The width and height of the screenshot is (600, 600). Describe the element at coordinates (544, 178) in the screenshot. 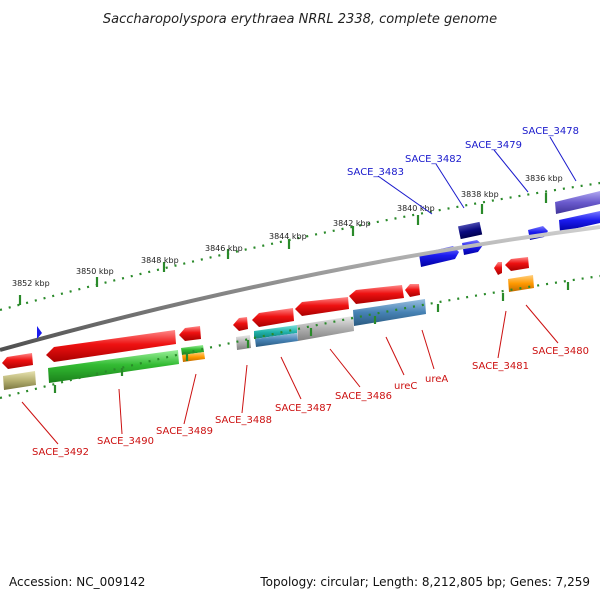

I see `kbp-label: 3836 kbp` at that location.